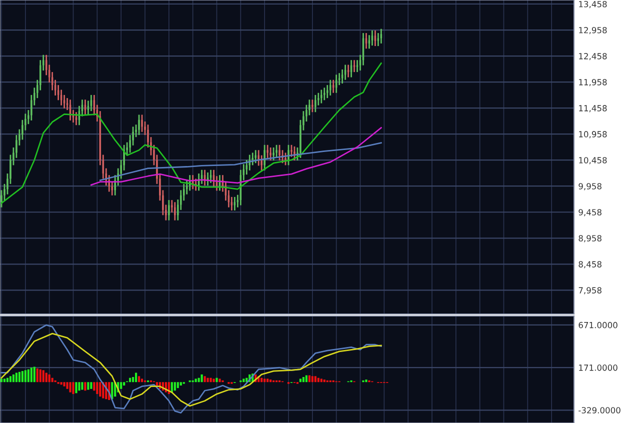  Describe the element at coordinates (593, 56) in the screenshot. I see `y-tick-label: 12,458` at that location.